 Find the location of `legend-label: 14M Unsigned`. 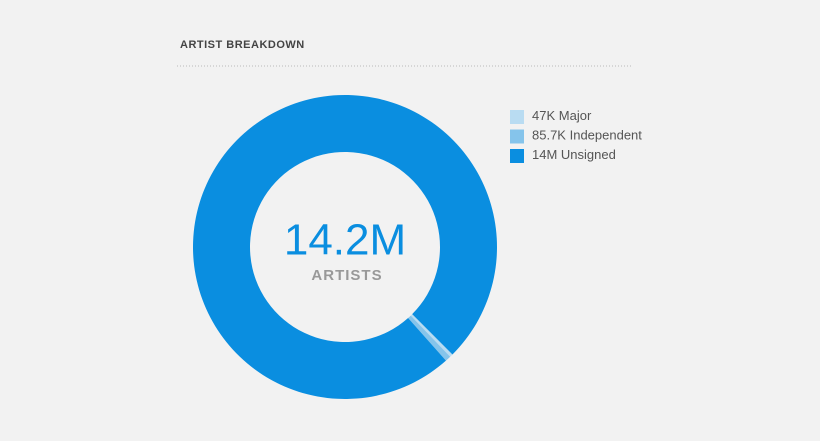

legend-label: 14M Unsigned is located at coordinates (574, 154).